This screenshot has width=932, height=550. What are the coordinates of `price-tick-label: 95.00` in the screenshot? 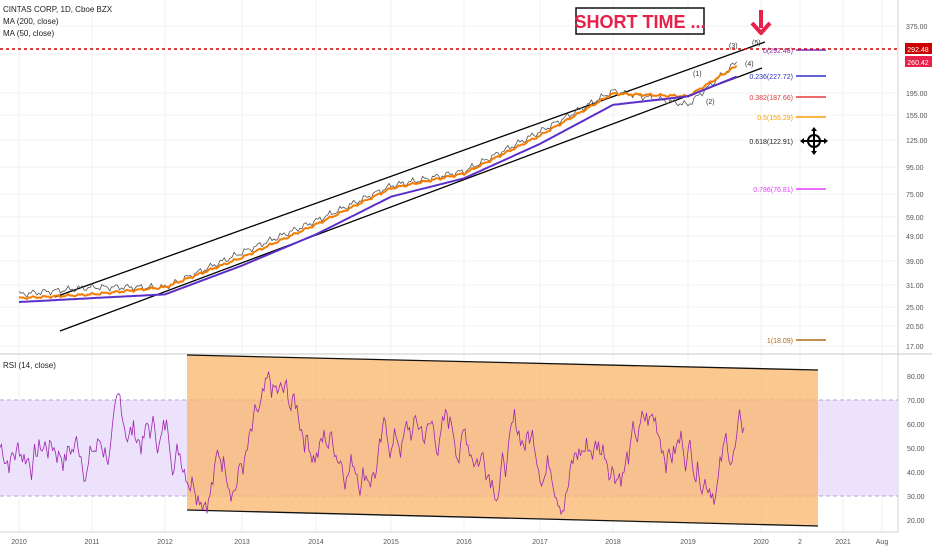 It's located at (915, 168).